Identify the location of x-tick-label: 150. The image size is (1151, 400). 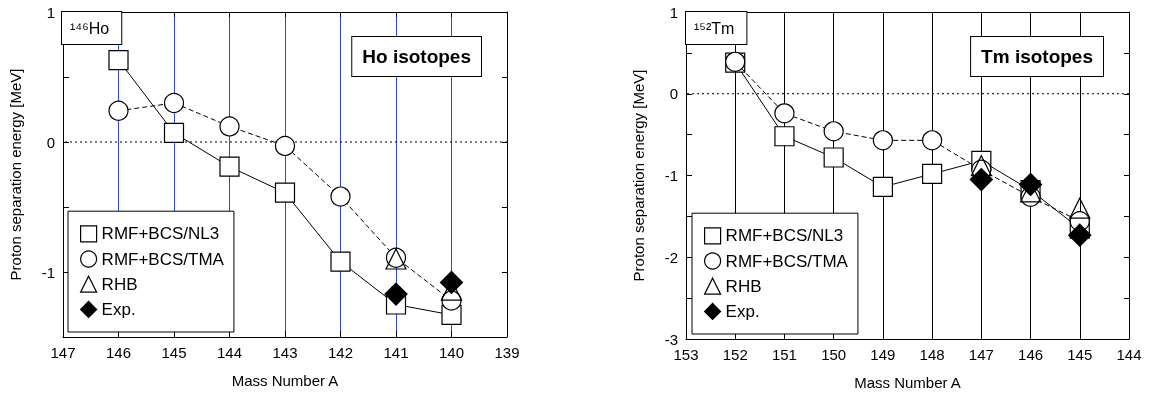
(834, 354).